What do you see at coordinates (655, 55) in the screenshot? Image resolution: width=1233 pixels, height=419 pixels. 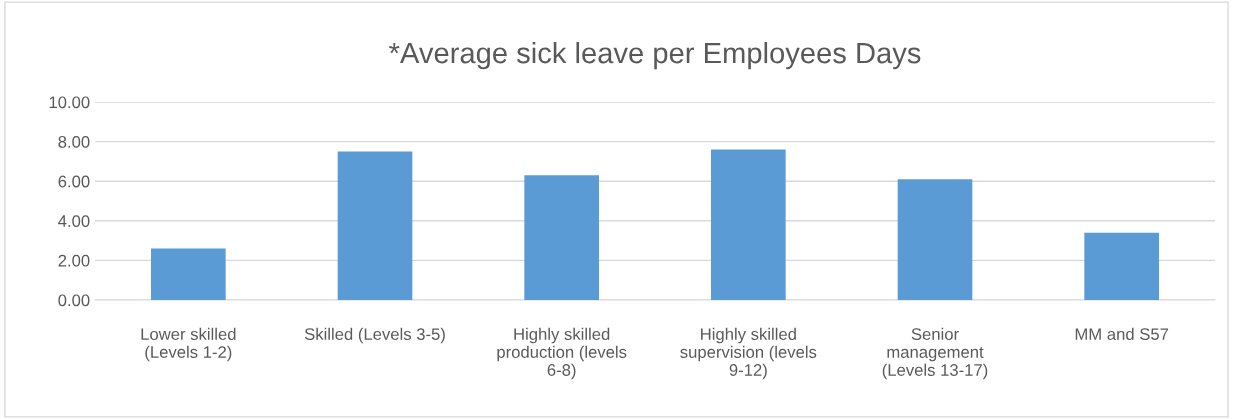 I see `chart-title: *Average sick leave per Employees Days` at bounding box center [655, 55].